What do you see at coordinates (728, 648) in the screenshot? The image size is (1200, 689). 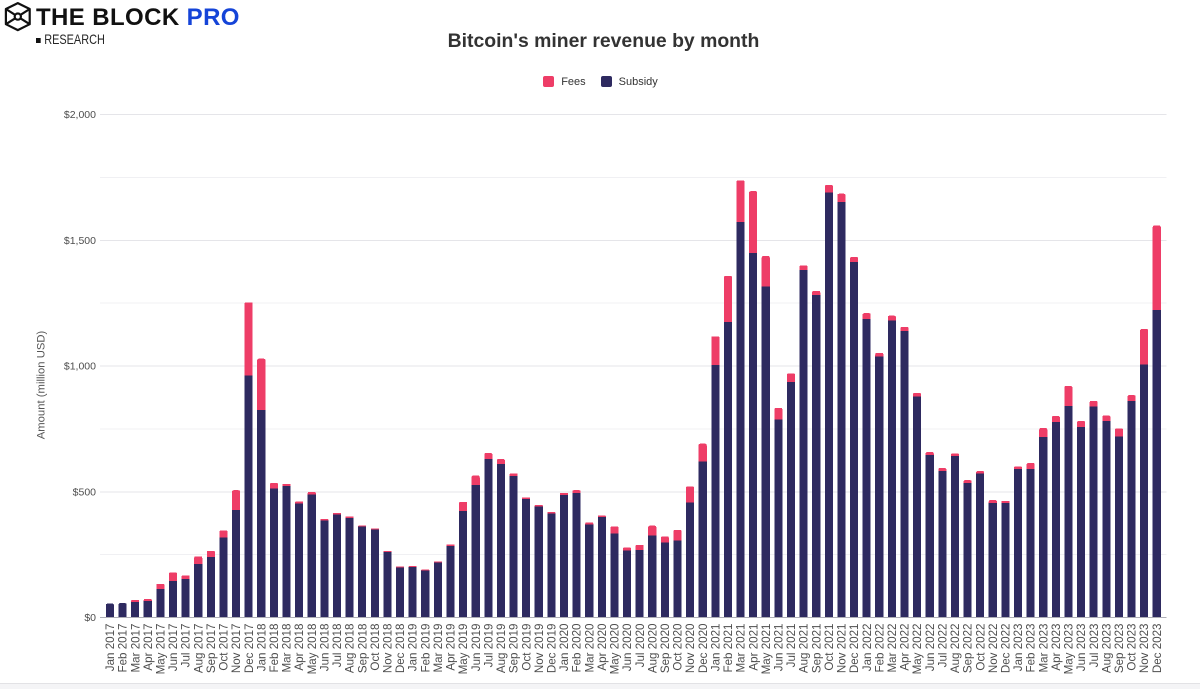 I see `svg-text: Feb 2021` at bounding box center [728, 648].